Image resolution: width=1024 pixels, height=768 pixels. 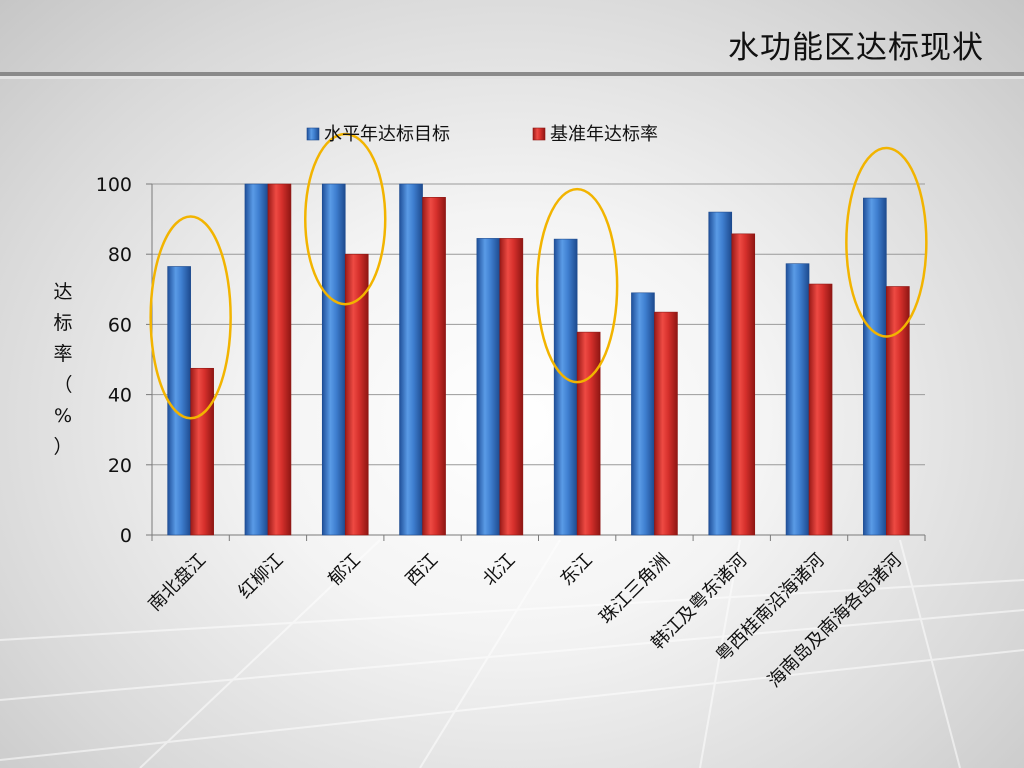 I want to click on x-category-label: 南北盘江, so click(x=177, y=583).